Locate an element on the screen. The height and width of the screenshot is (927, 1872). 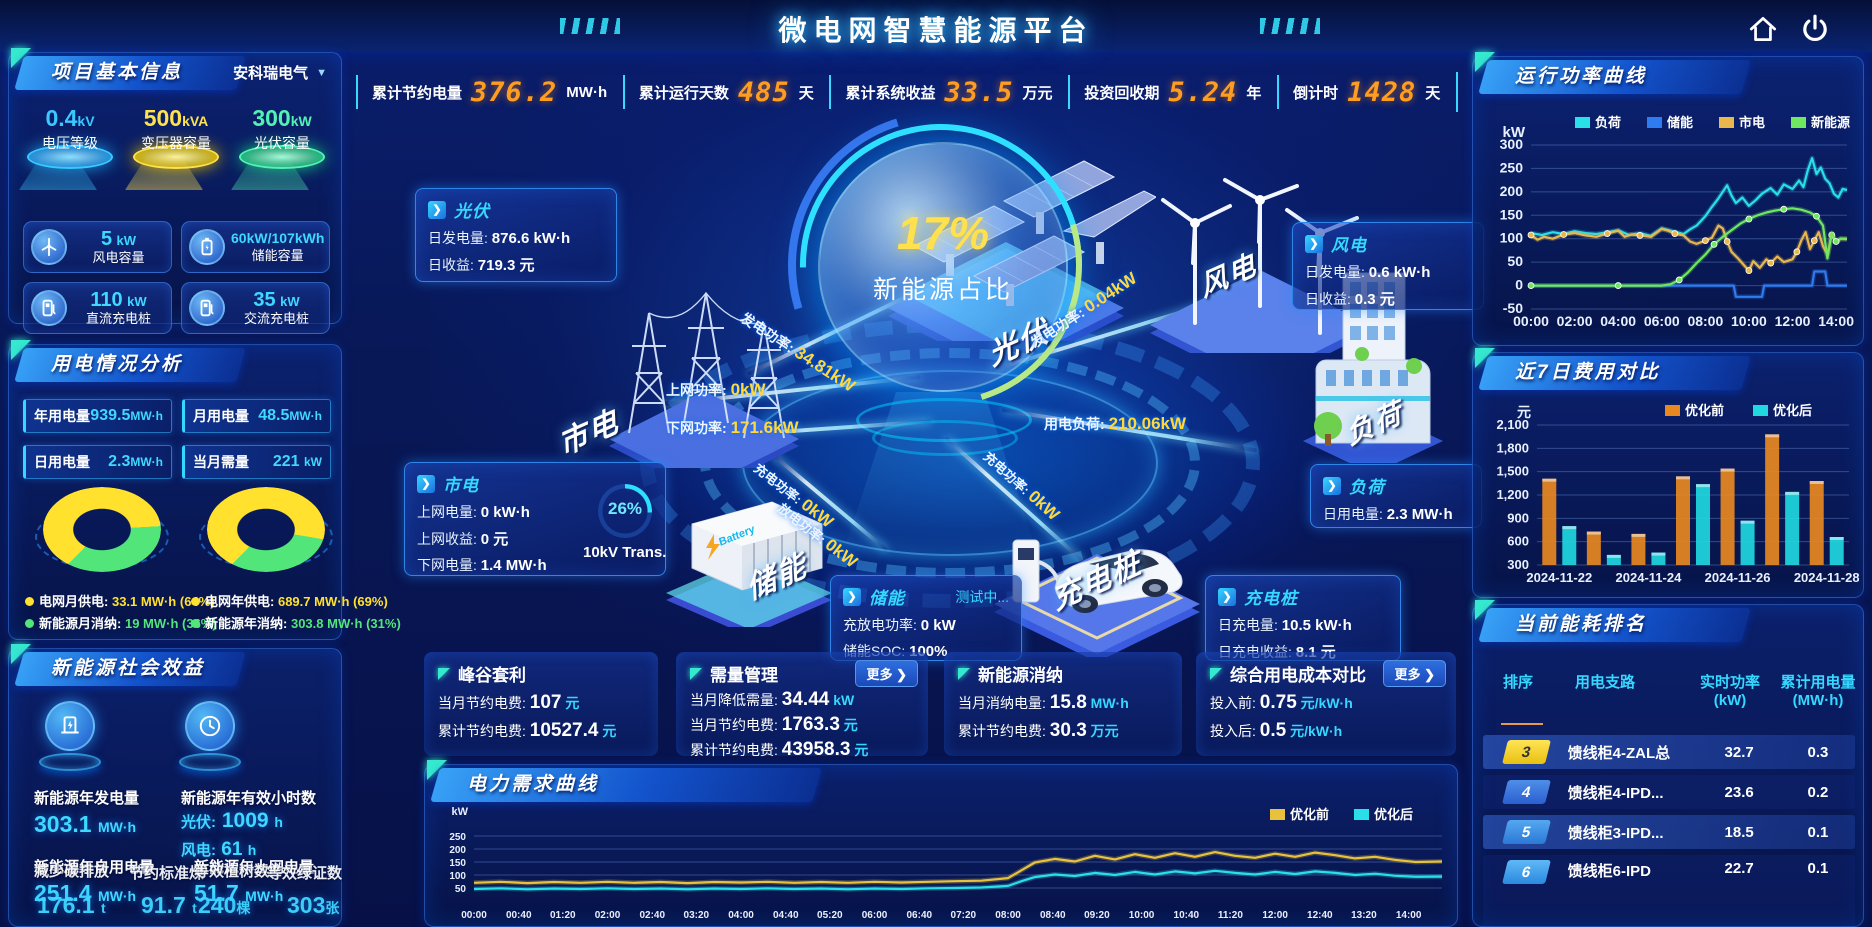
year-usage-chip: 年用电量 939.5MW·h is located at coordinates (97, 416).